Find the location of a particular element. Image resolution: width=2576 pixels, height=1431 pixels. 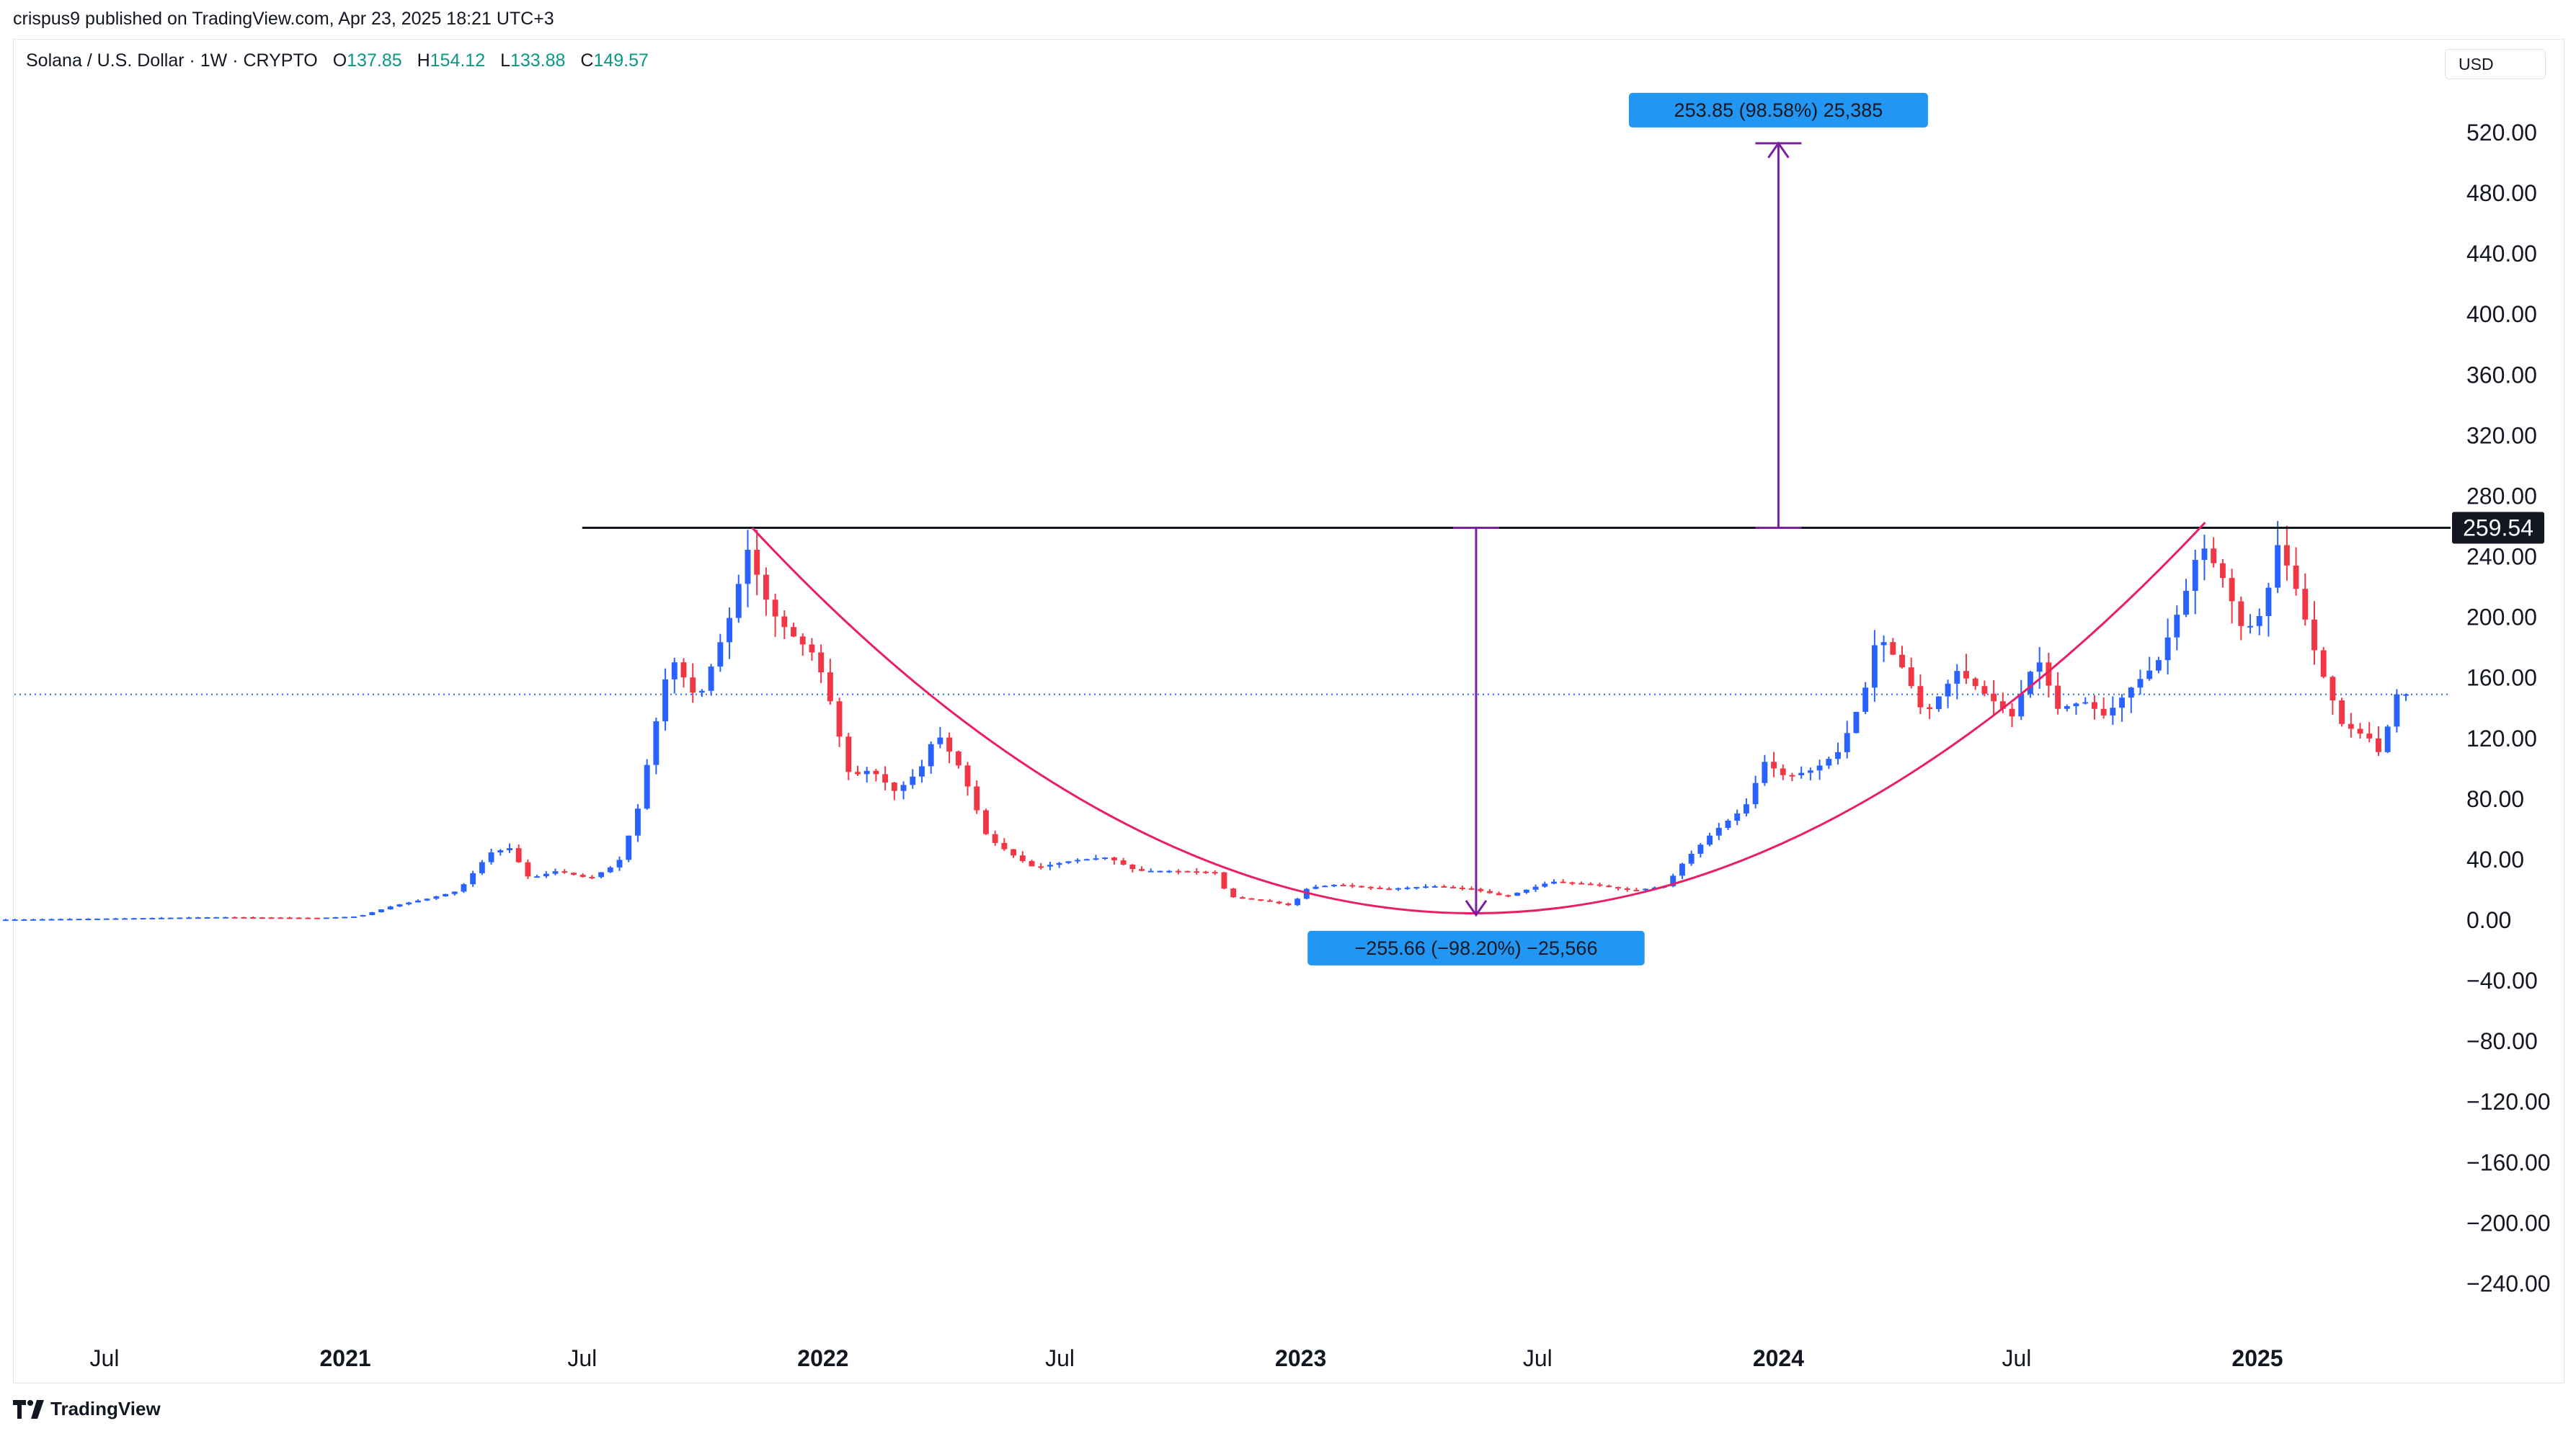

symbol-name: Solana / U.S. Dollar · 1W · CRYPTO is located at coordinates (172, 60).